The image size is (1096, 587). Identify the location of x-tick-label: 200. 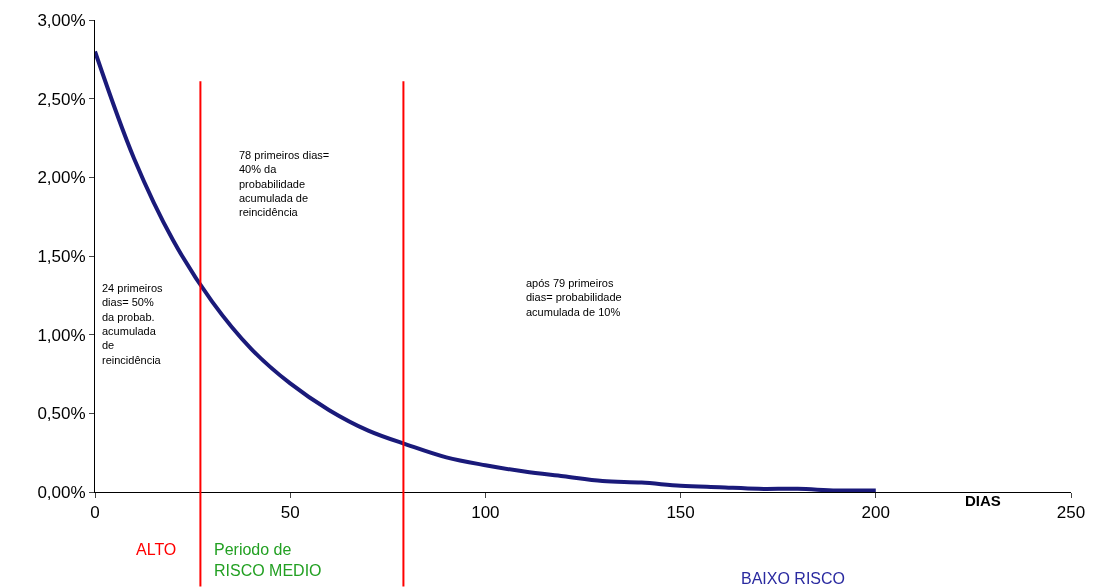
(875, 513).